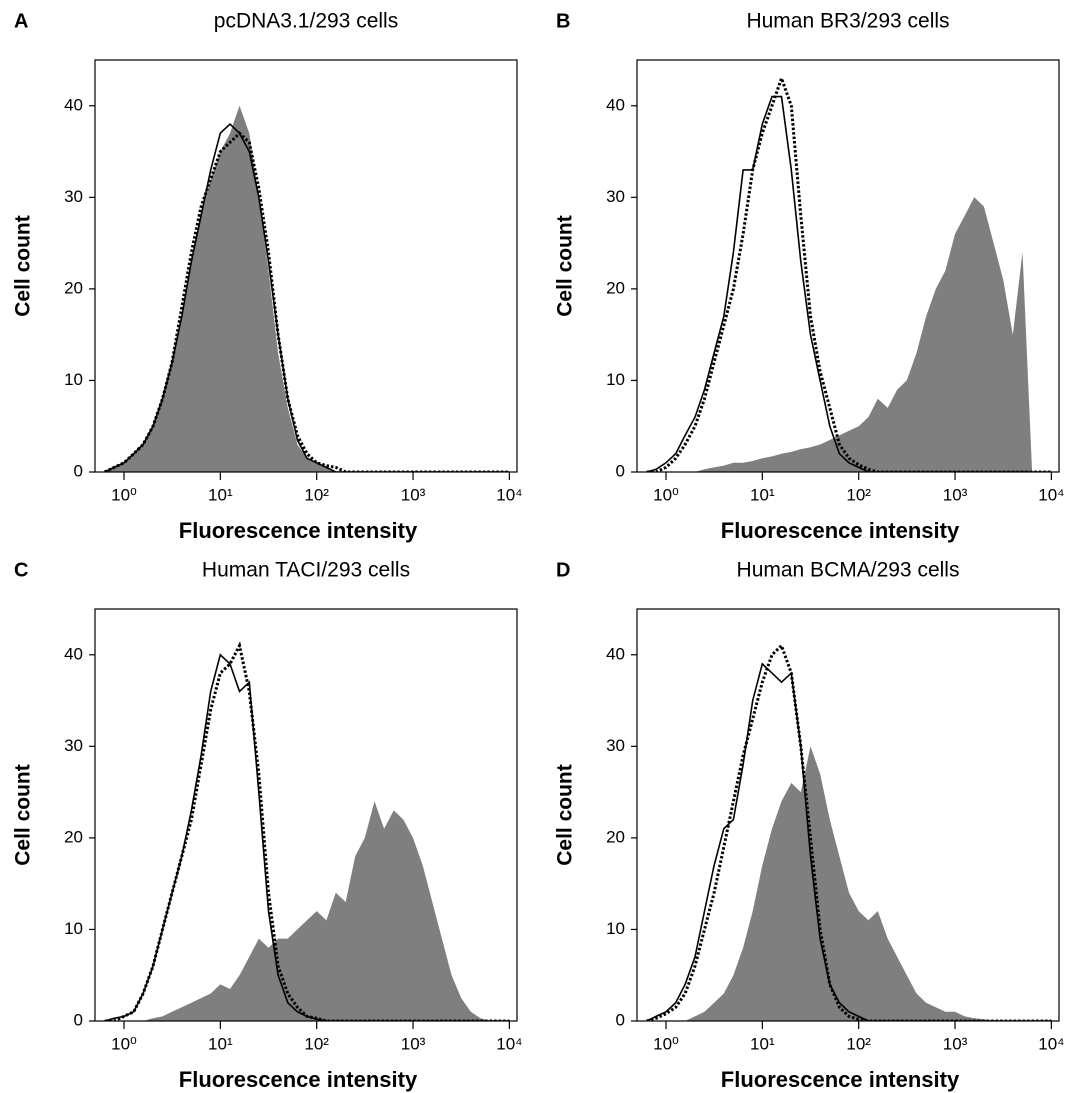 This screenshot has width=1067, height=1093. I want to click on panel-title: pcDNA3.1/293 cells, so click(306, 21).